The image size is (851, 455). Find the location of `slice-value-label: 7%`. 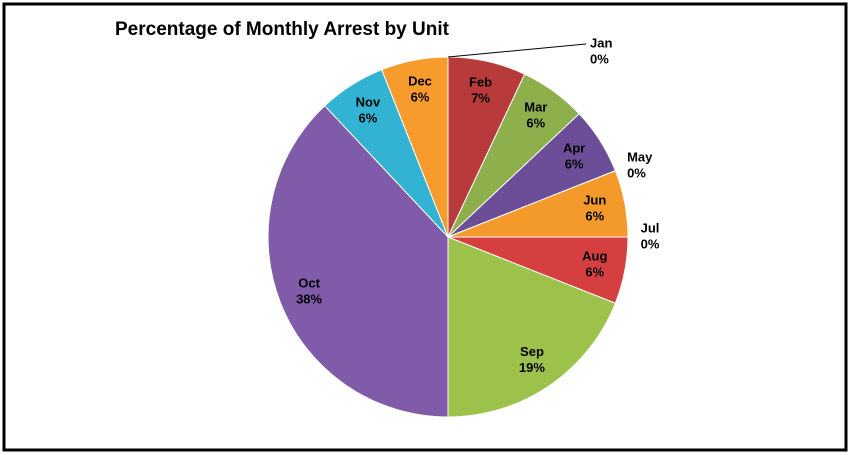

slice-value-label: 7% is located at coordinates (480, 98).